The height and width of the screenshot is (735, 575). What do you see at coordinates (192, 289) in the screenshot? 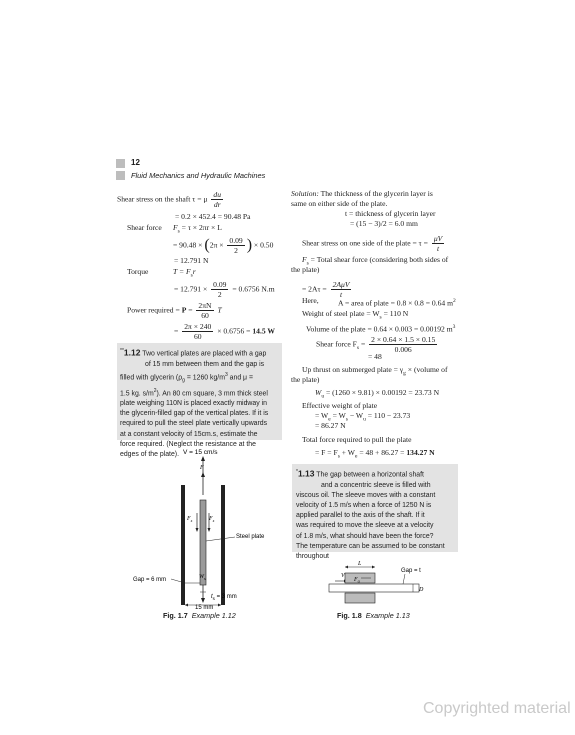
I see `eq-text: = 12.791 ×` at bounding box center [192, 289].